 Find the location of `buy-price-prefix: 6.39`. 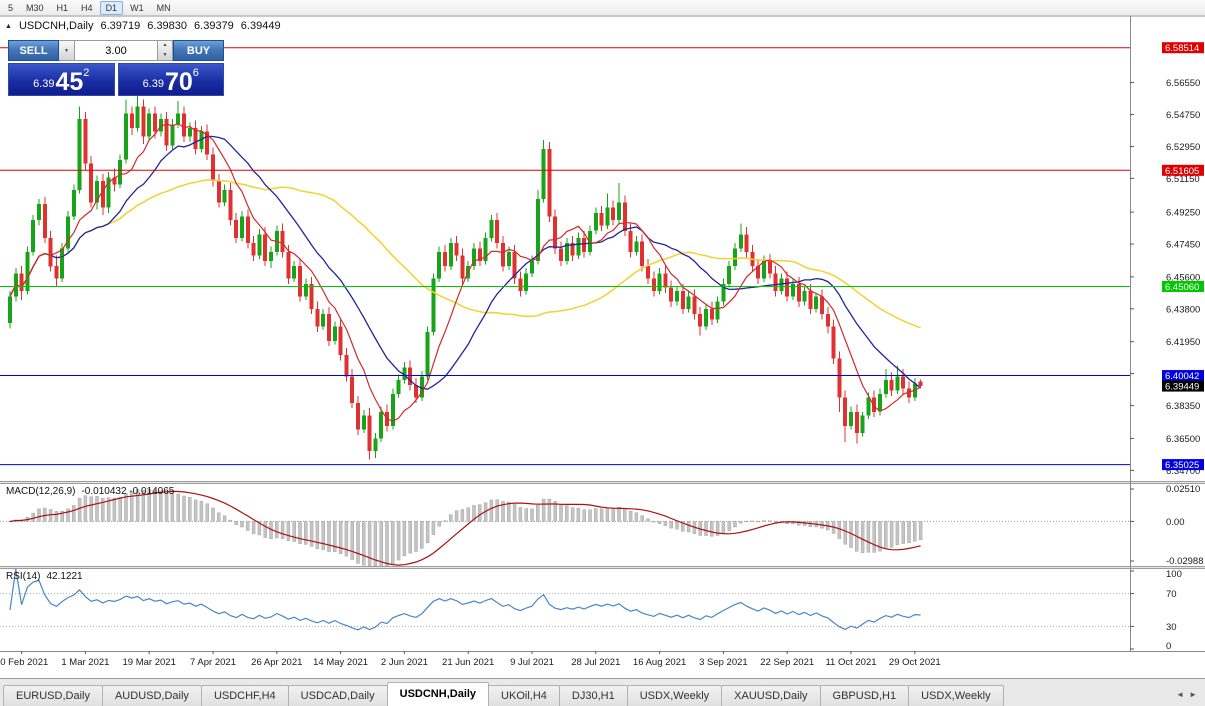

buy-price-prefix: 6.39 is located at coordinates (153, 84).